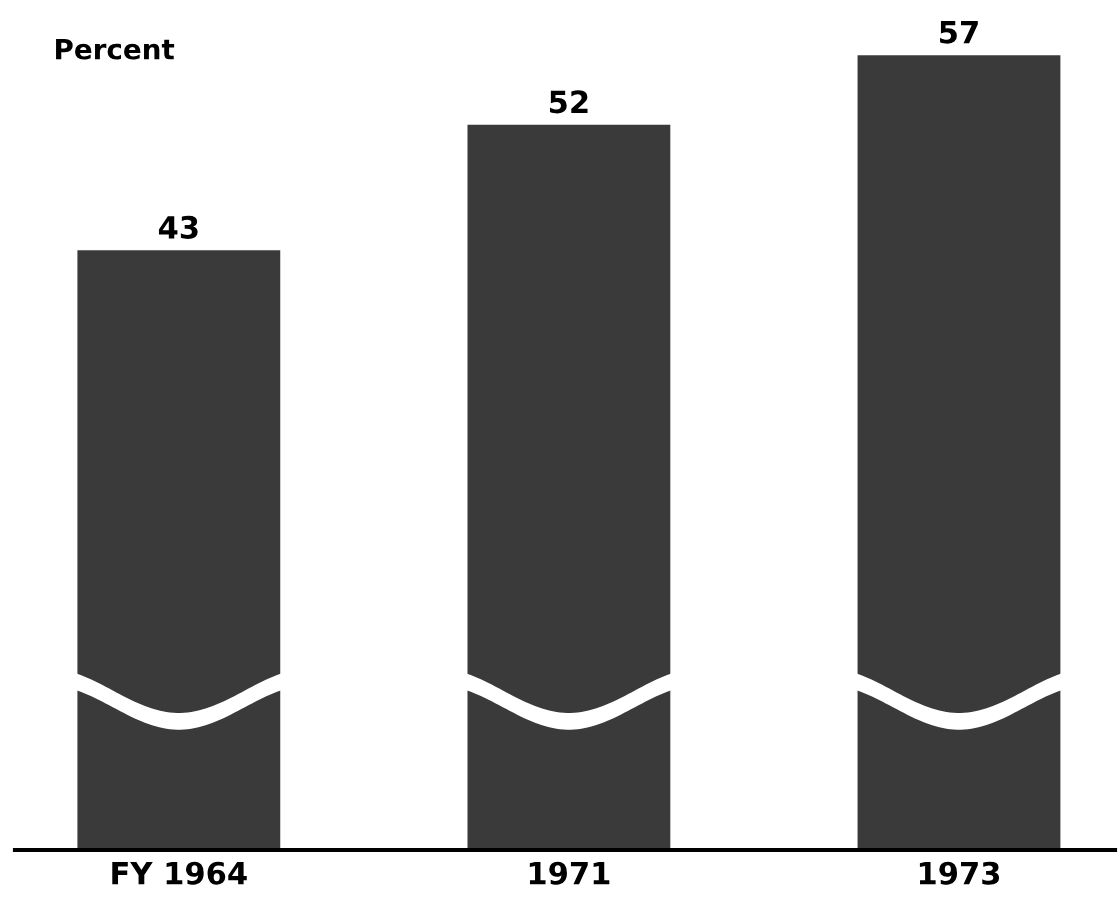  I want to click on x-tick-label: 1973, so click(959, 873).